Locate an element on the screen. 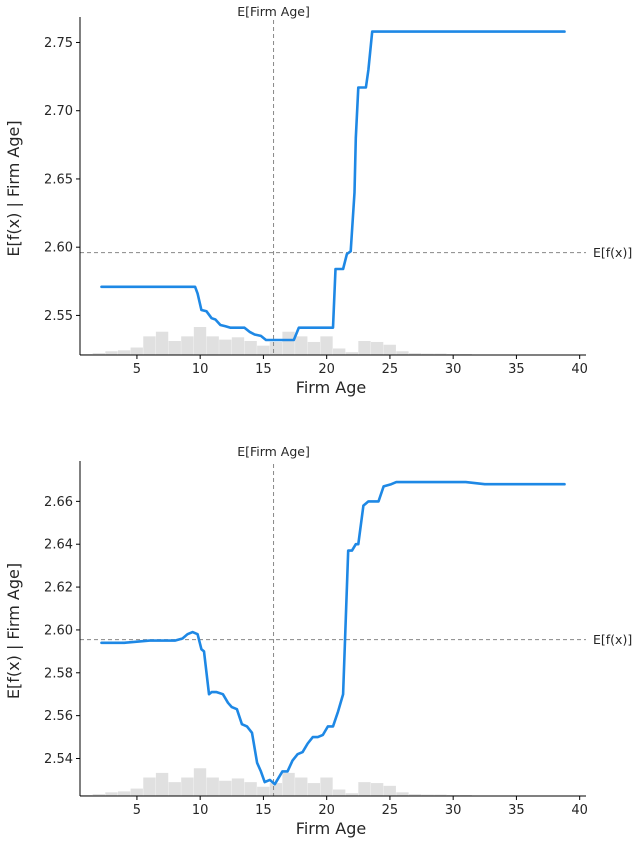 The image size is (644, 849). y-tick-label: 2.75 is located at coordinates (58, 43).